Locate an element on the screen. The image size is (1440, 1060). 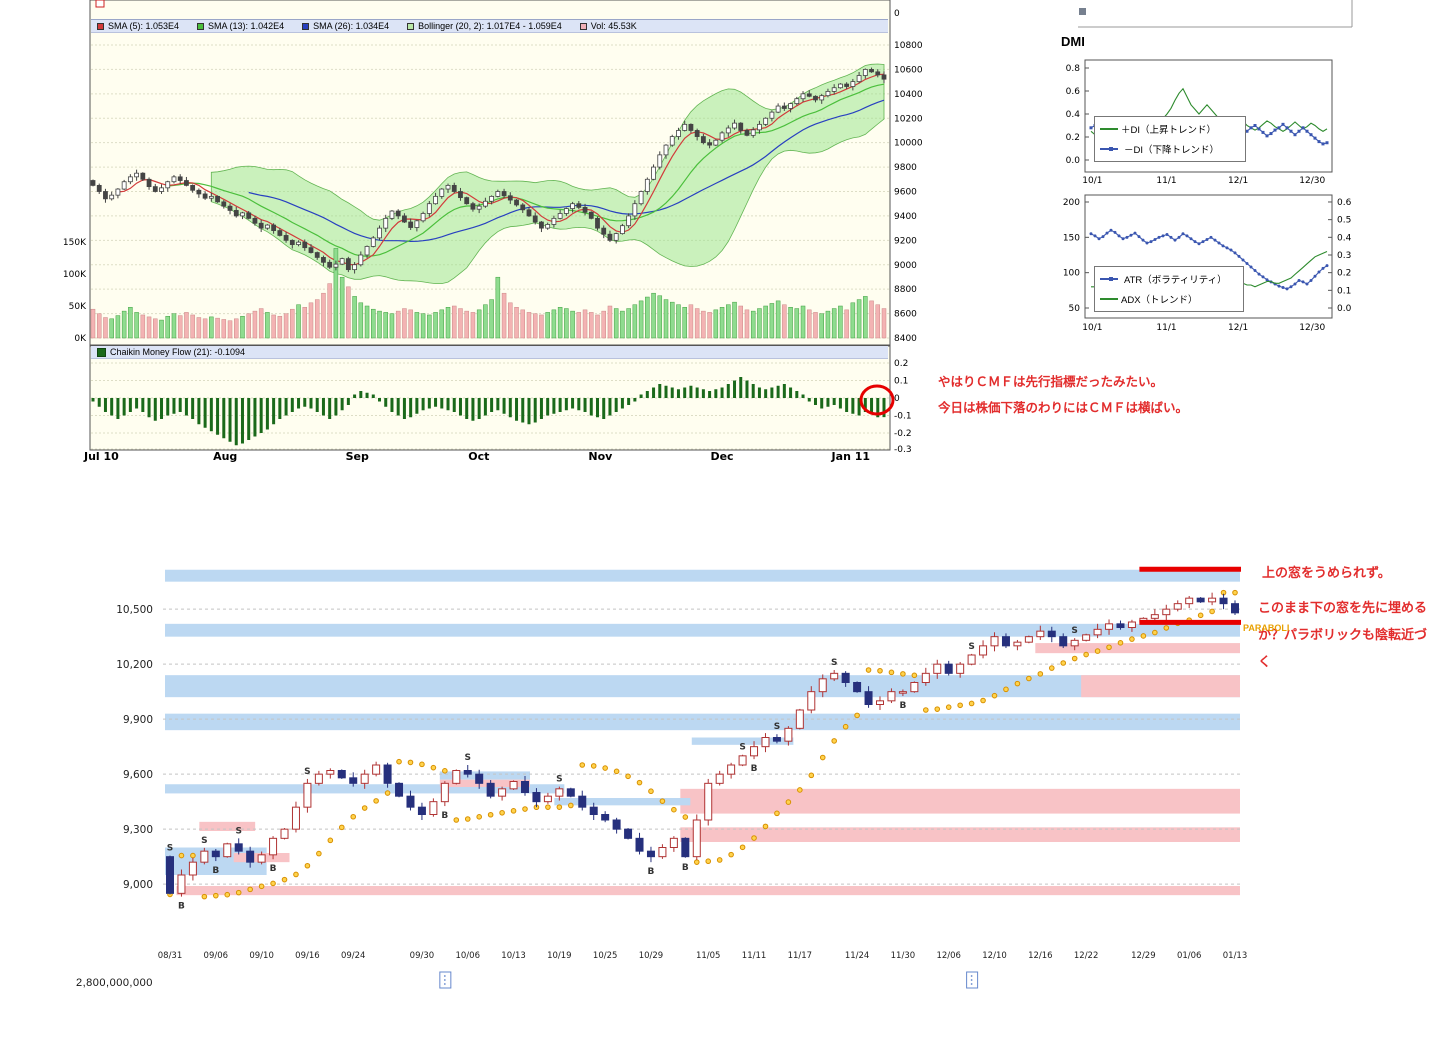
svg-text: 10/06 is located at coordinates (467, 956).